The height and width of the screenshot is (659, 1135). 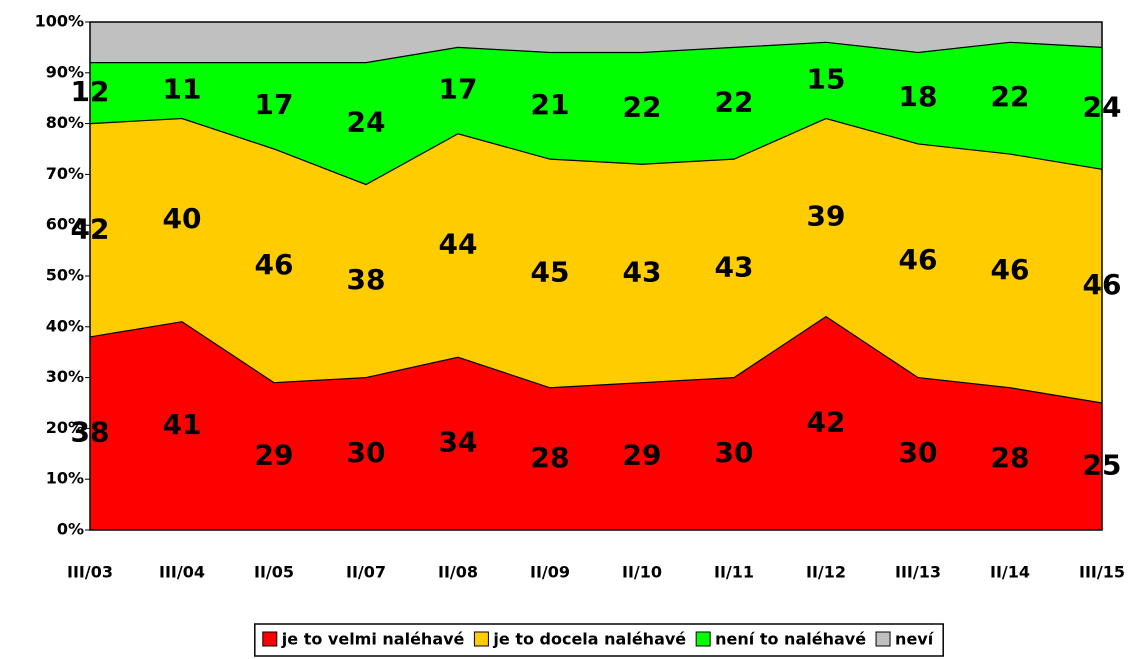 What do you see at coordinates (458, 572) in the screenshot?
I see `x-tick-label: II/08` at bounding box center [458, 572].